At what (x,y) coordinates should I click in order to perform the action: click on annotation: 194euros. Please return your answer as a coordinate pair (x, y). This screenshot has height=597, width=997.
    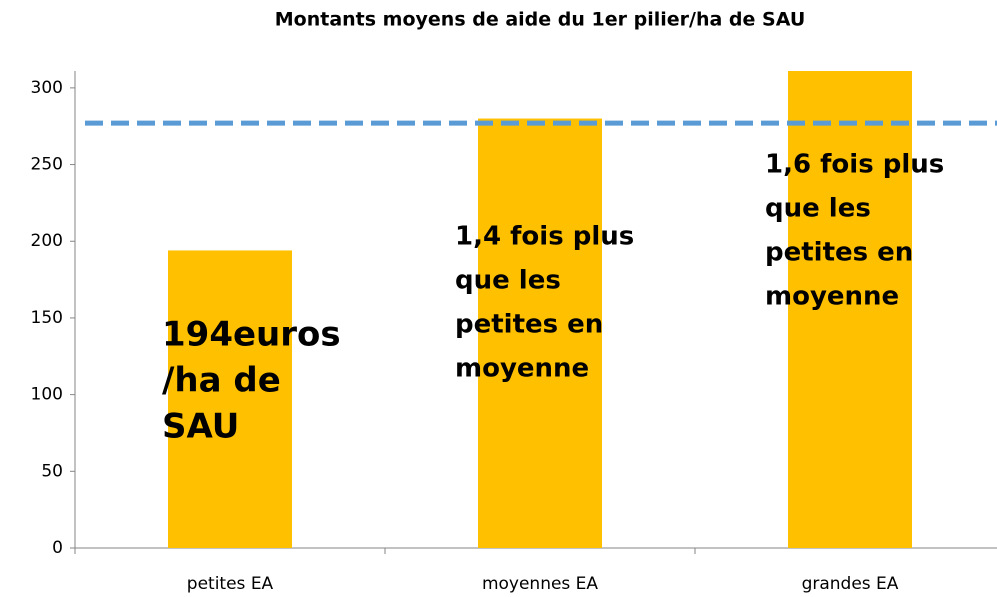
    Looking at the image, I should click on (251, 335).